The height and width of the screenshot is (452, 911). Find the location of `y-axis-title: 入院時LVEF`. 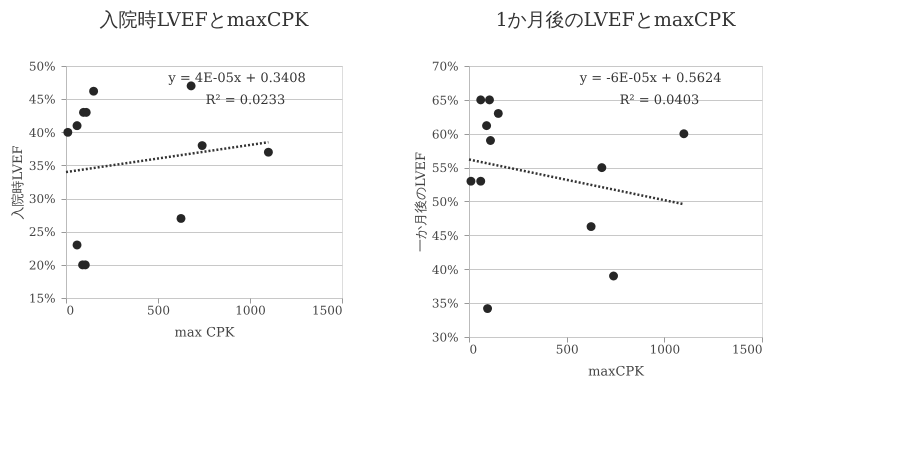

y-axis-title: 入院時LVEF is located at coordinates (18, 183).